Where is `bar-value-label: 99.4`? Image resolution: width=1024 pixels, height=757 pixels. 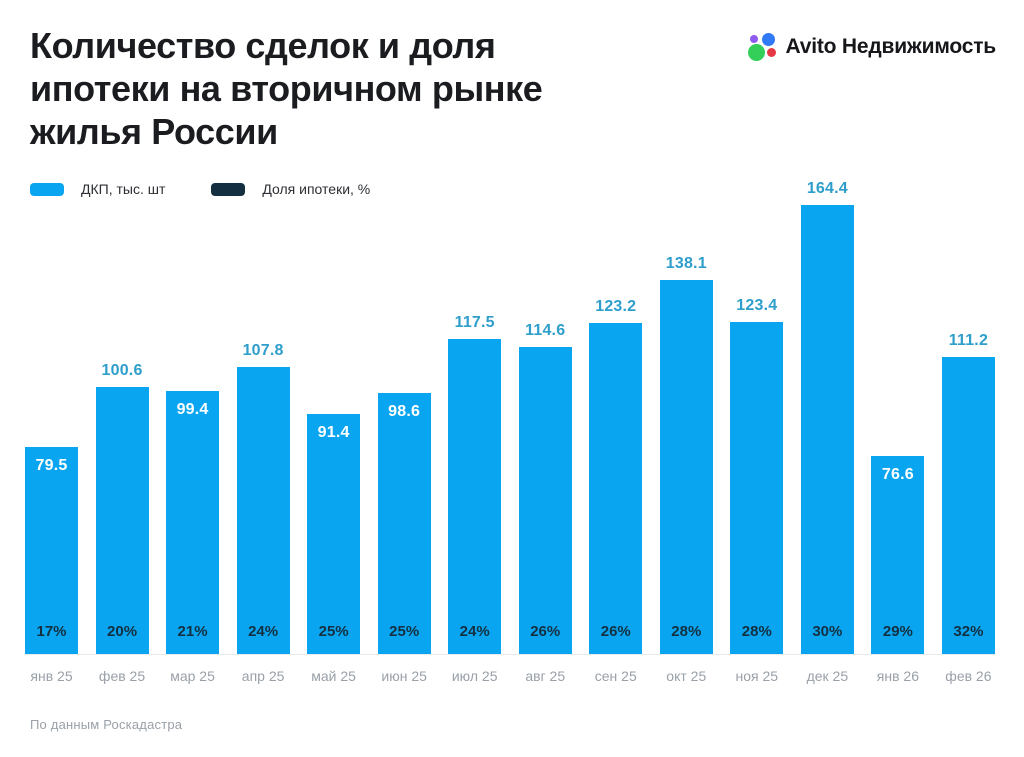
bar-value-label: 99.4 is located at coordinates (192, 409).